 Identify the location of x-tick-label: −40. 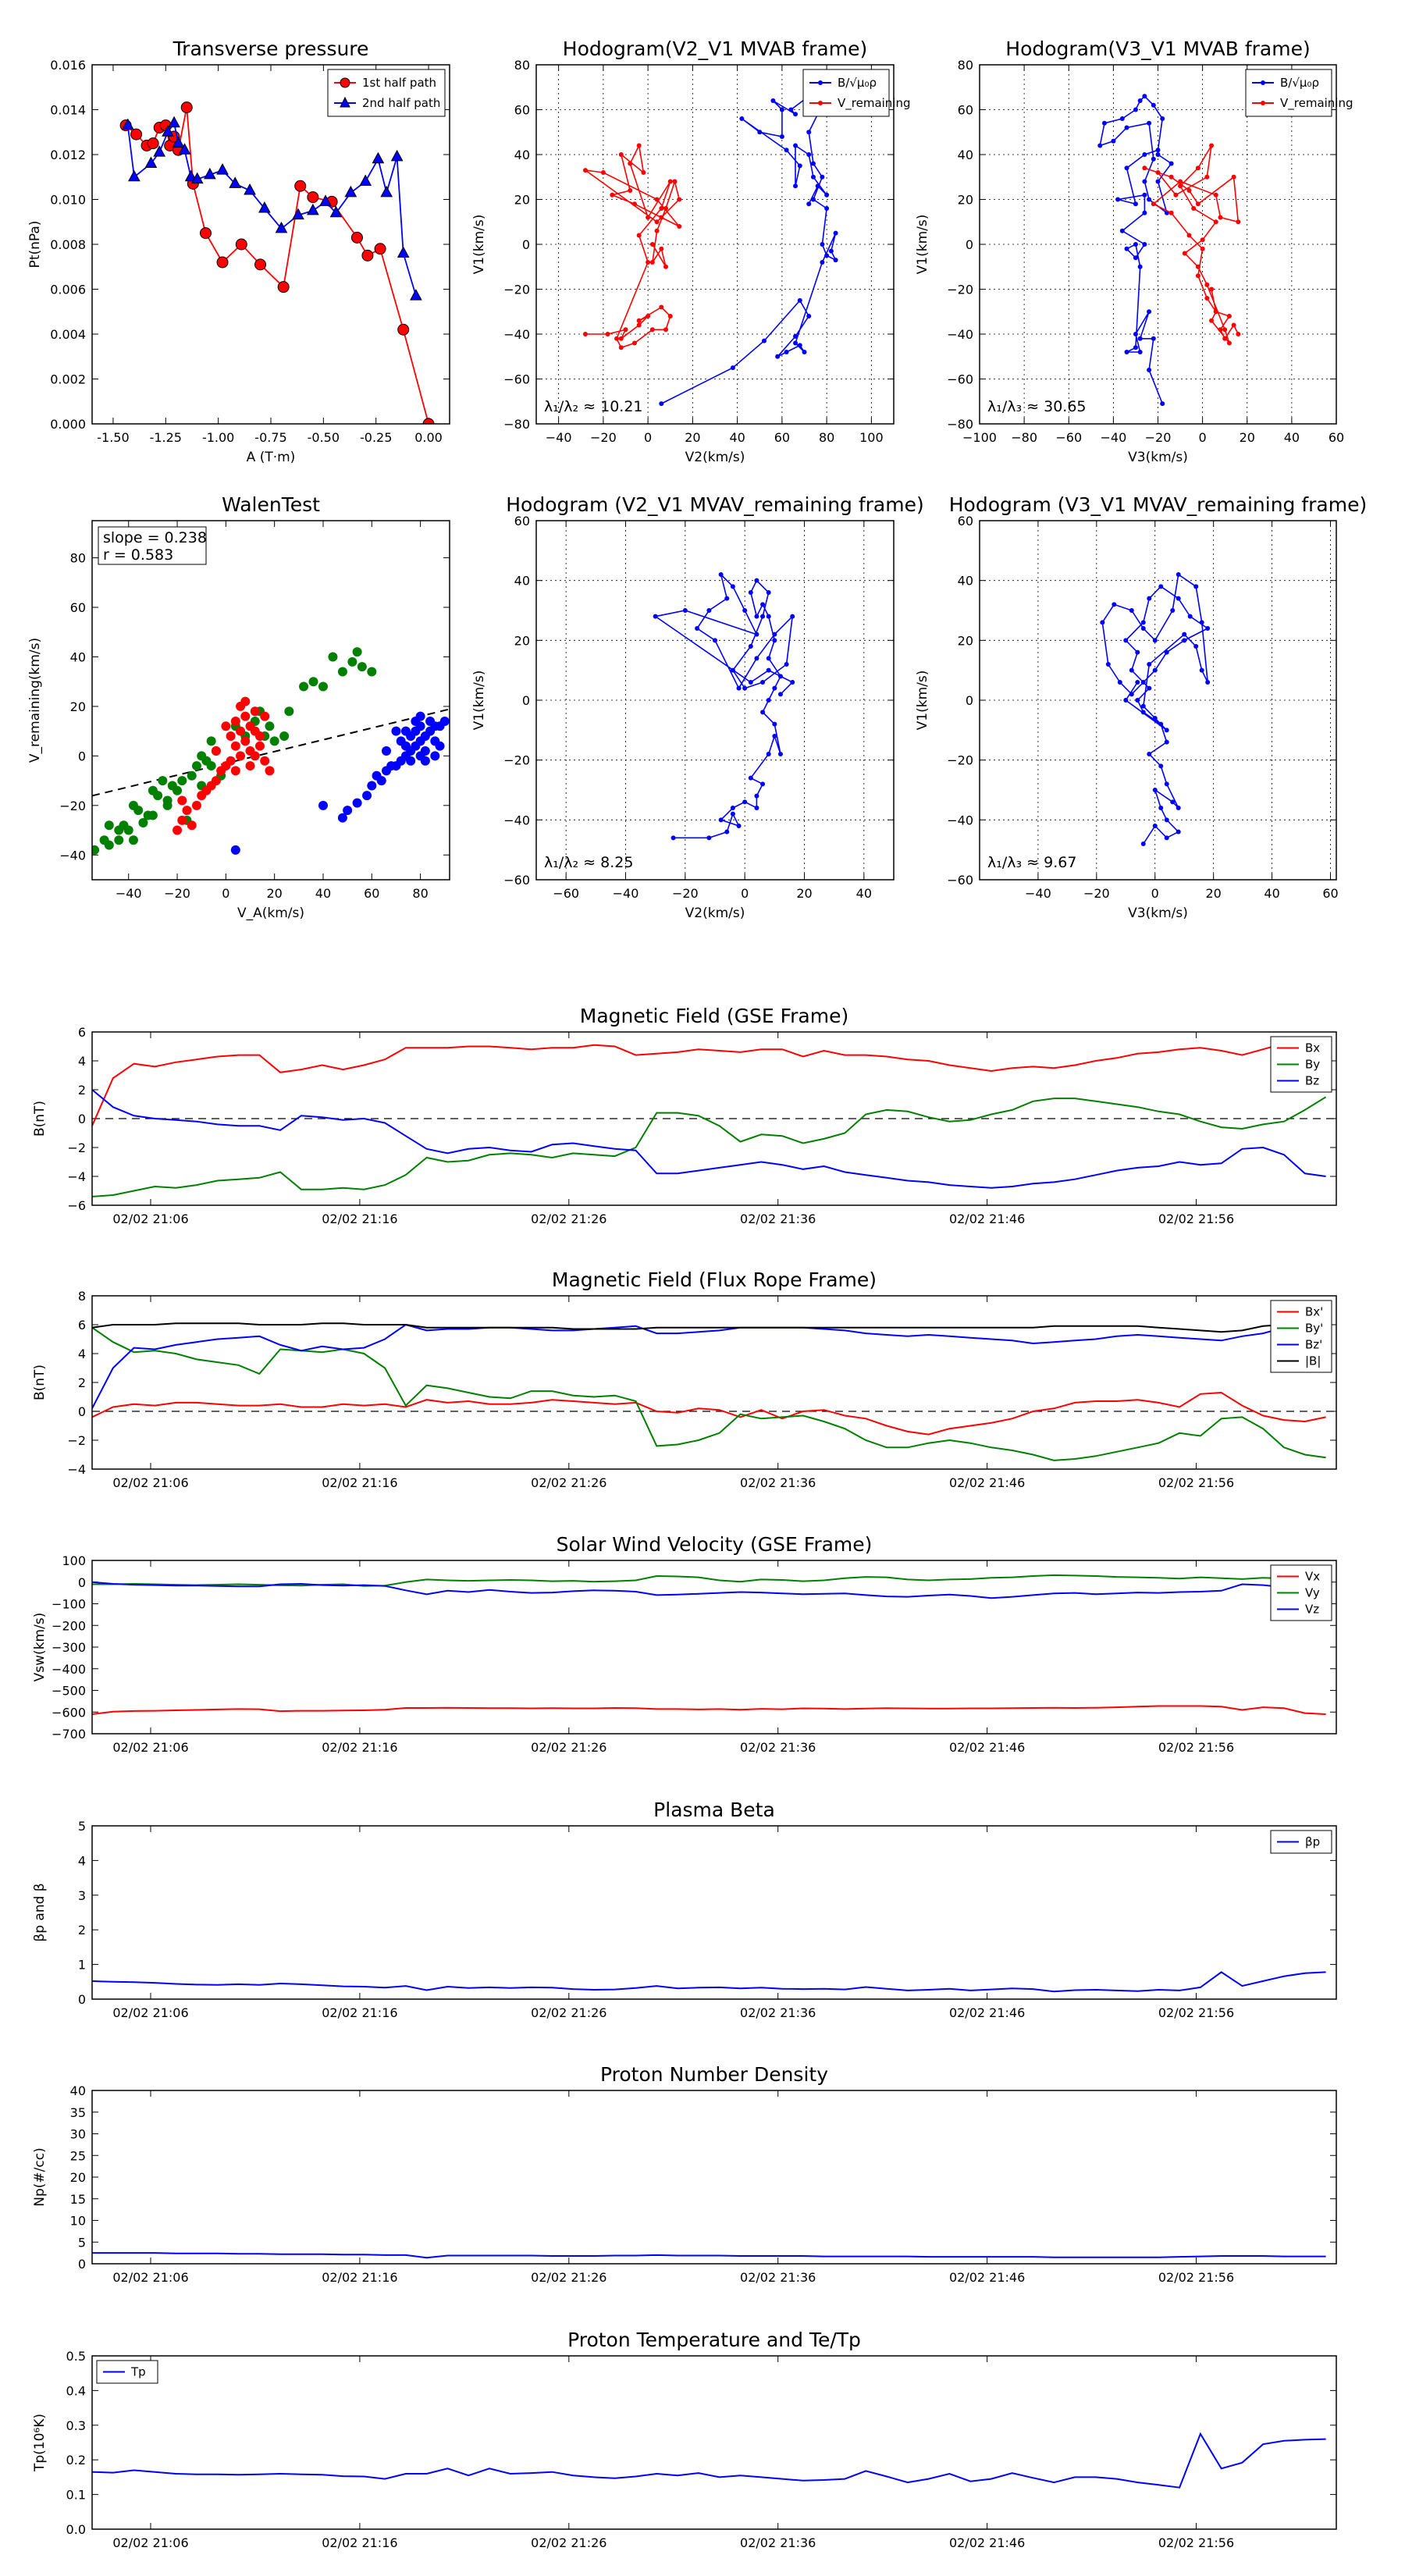
(559, 437).